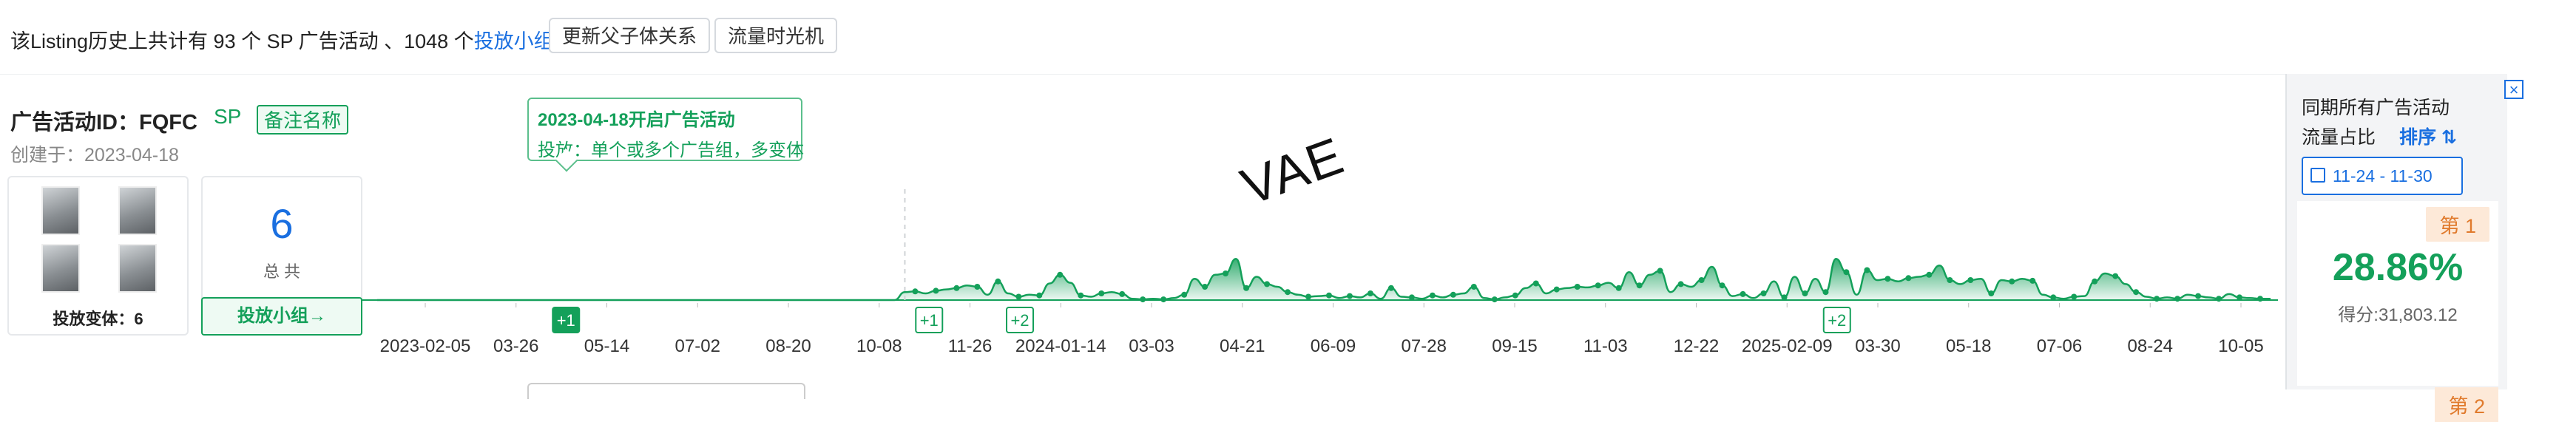  What do you see at coordinates (228, 116) in the screenshot?
I see `campaign-type-tag: SP` at bounding box center [228, 116].